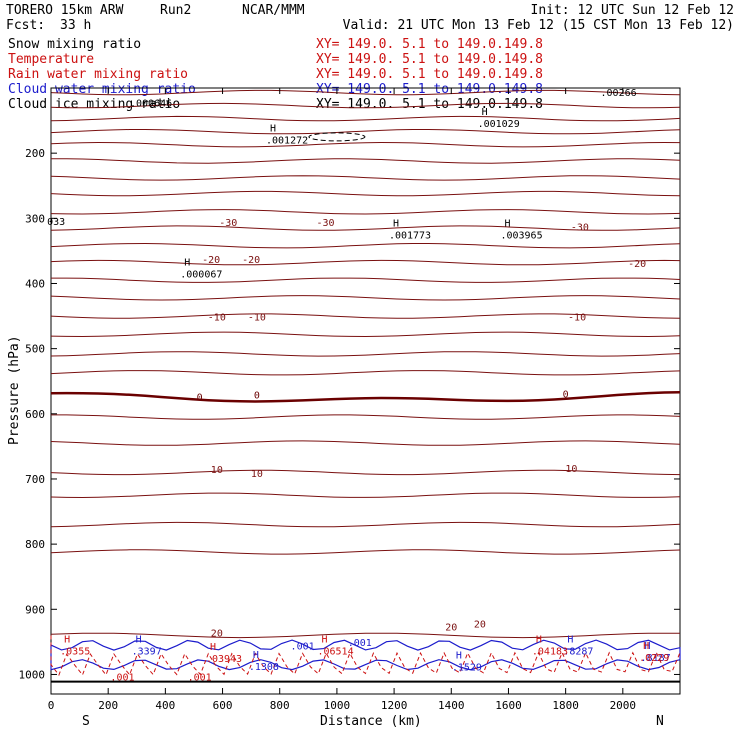 This screenshot has height=740, width=740. Describe the element at coordinates (25, 25) in the screenshot. I see `fcst-label: Fcst:` at that location.